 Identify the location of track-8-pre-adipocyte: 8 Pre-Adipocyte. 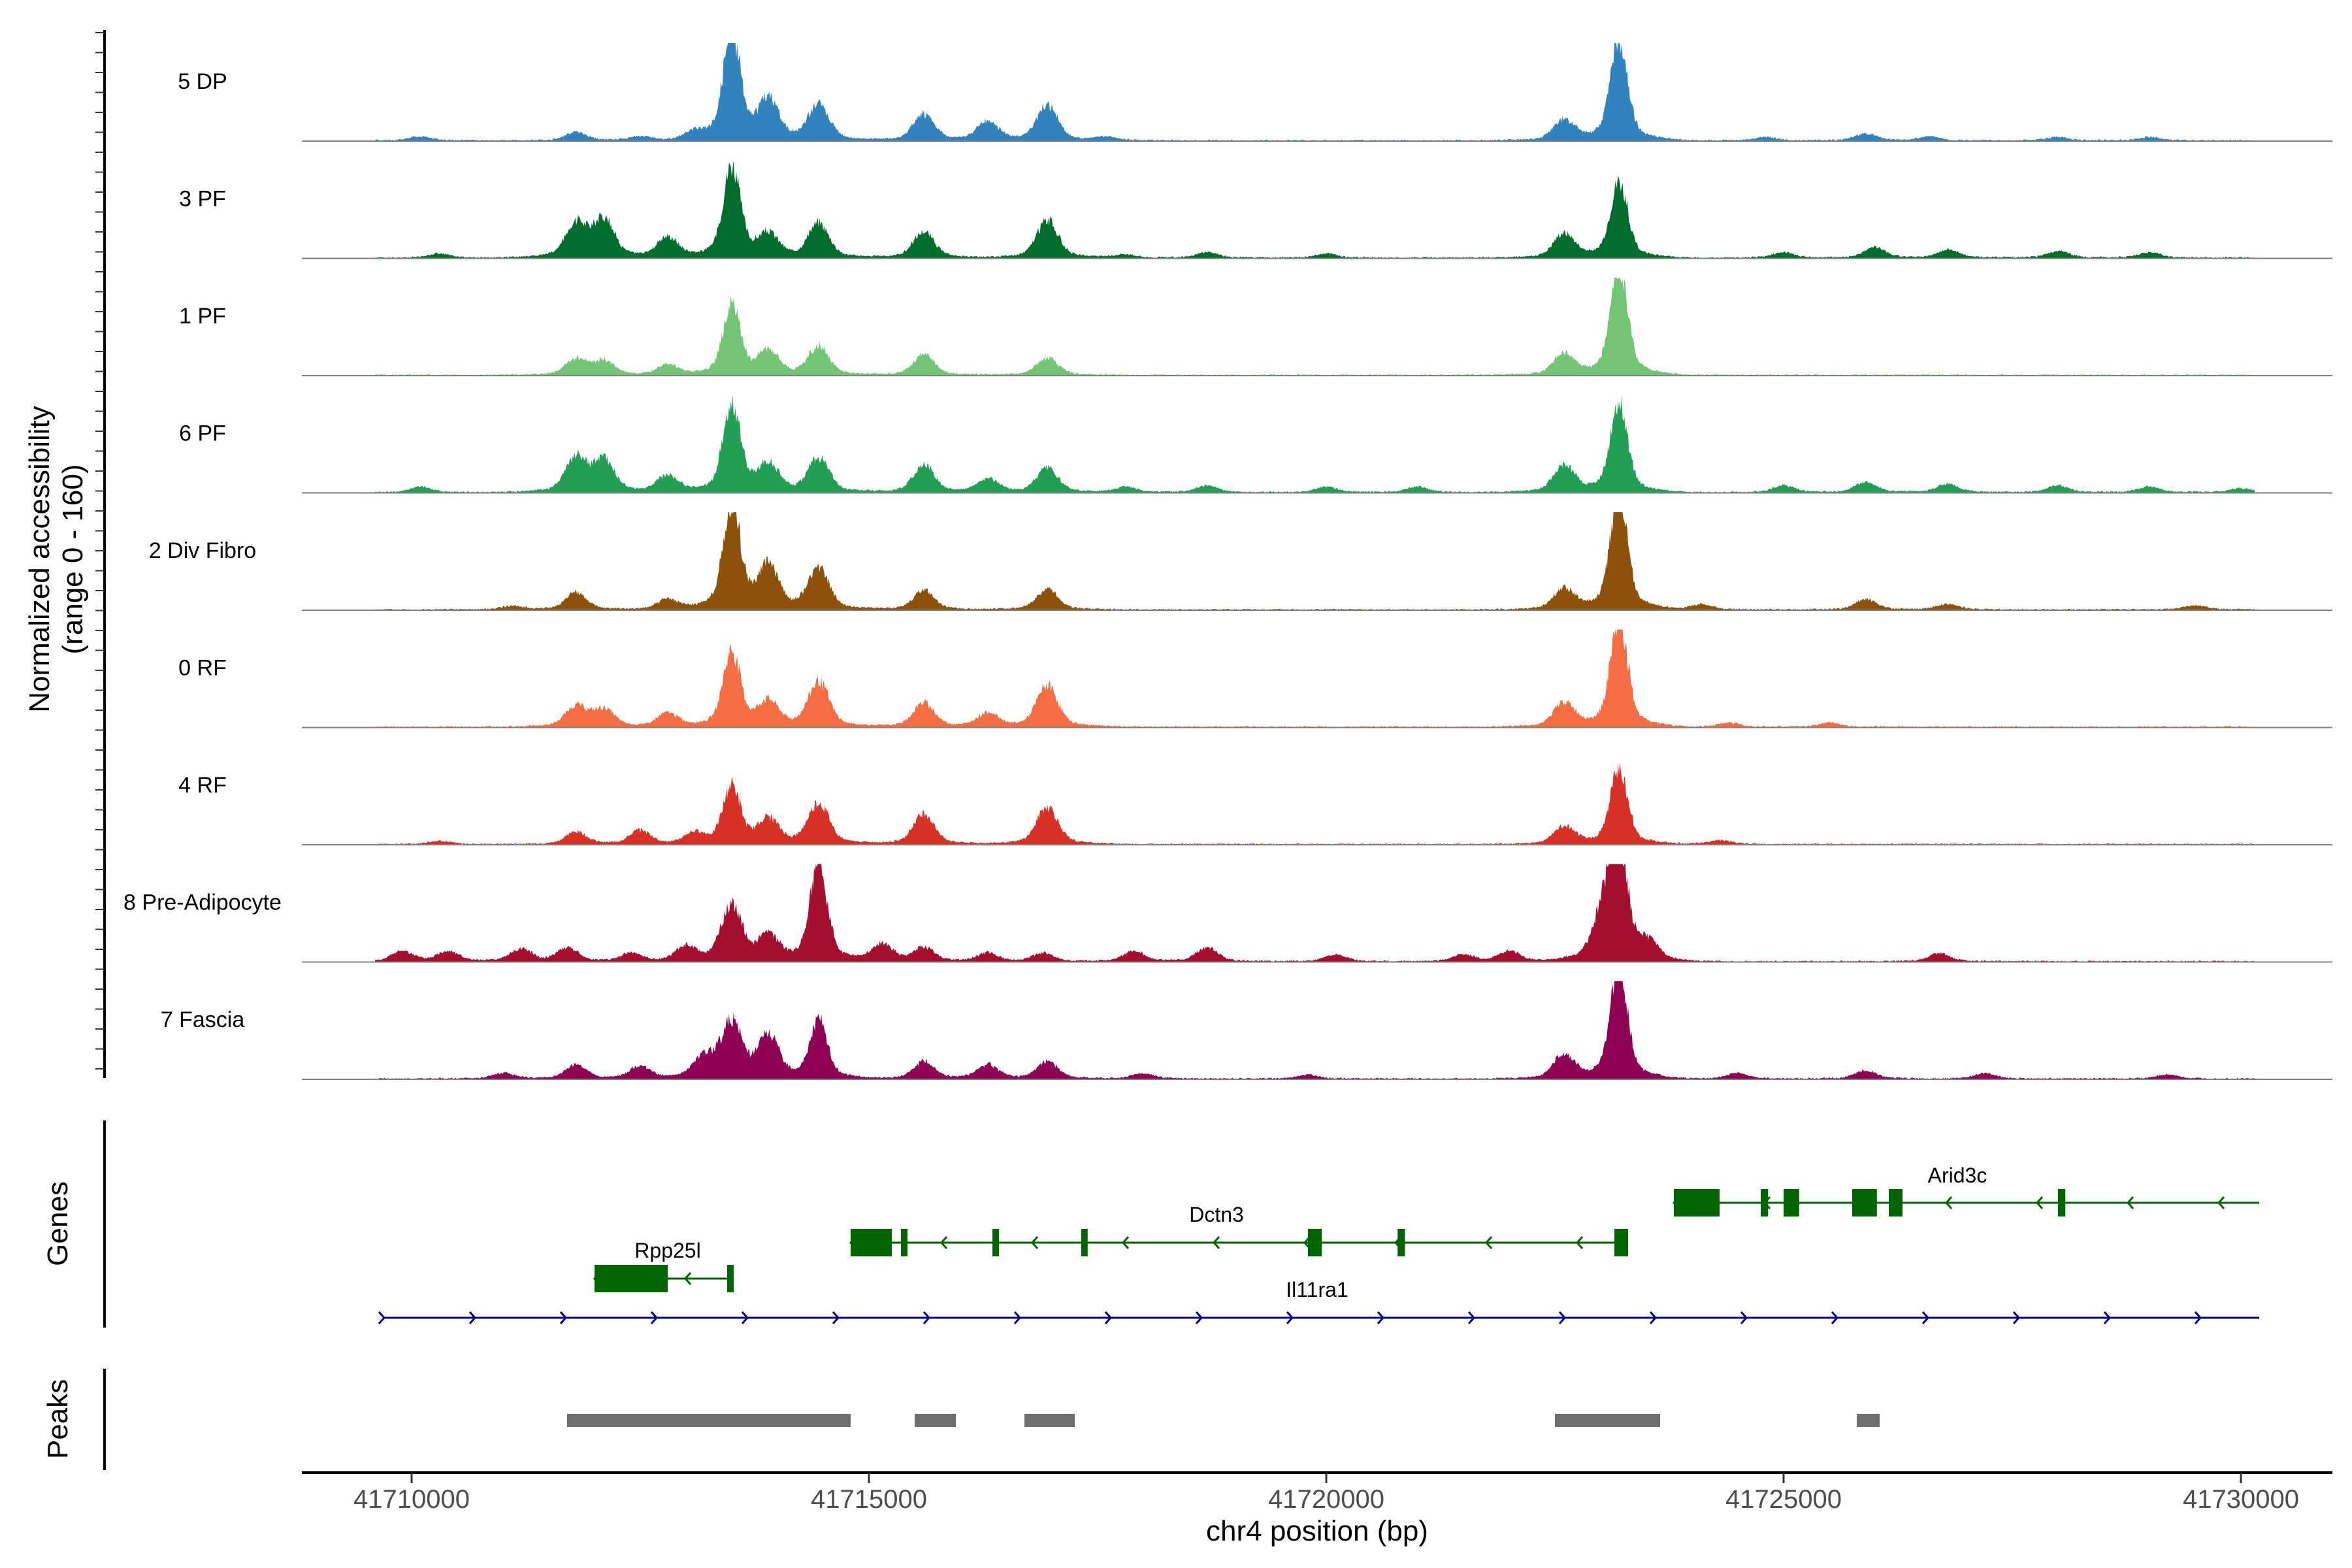
(1227, 913).